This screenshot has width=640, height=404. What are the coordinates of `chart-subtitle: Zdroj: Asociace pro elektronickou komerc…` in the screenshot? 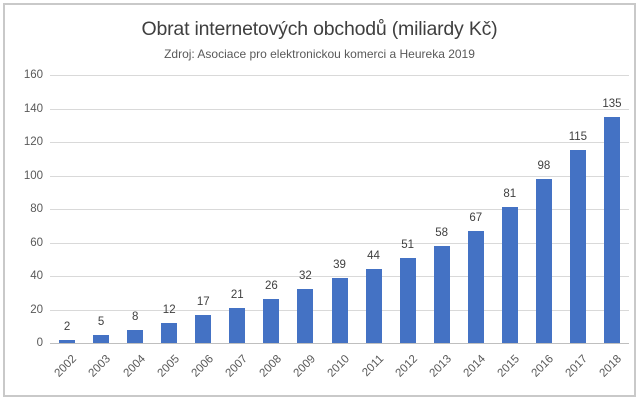 It's located at (319, 54).